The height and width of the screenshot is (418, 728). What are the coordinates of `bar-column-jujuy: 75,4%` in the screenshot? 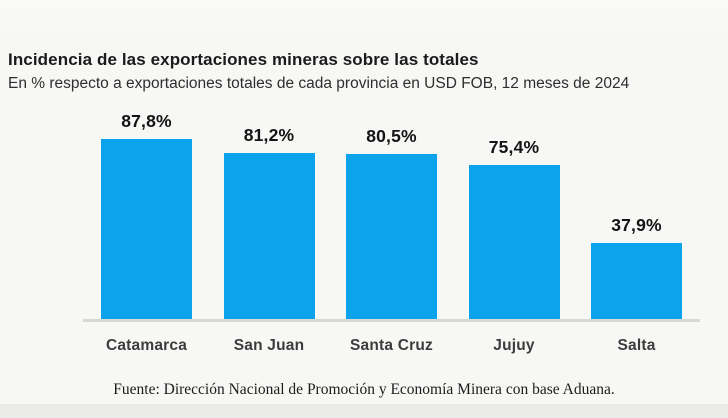 It's located at (514, 213).